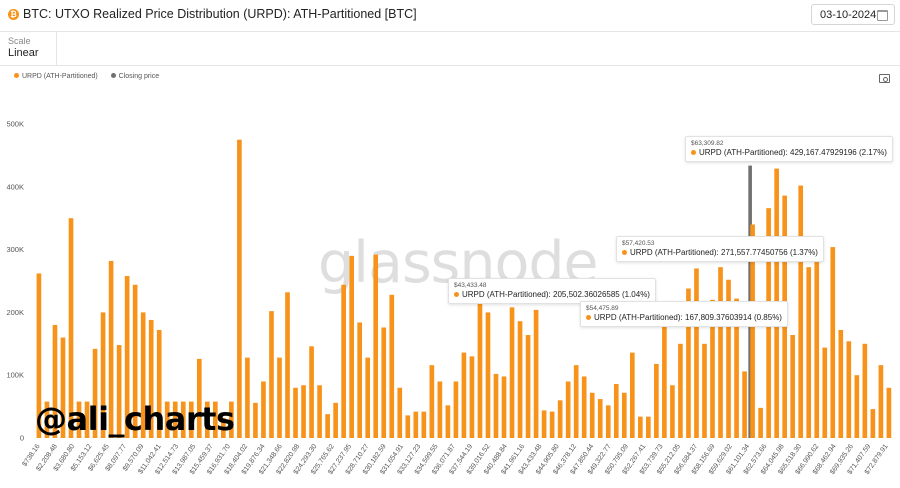 Image resolution: width=900 pixels, height=488 pixels. I want to click on legend-dot-closing-price, so click(113, 75).